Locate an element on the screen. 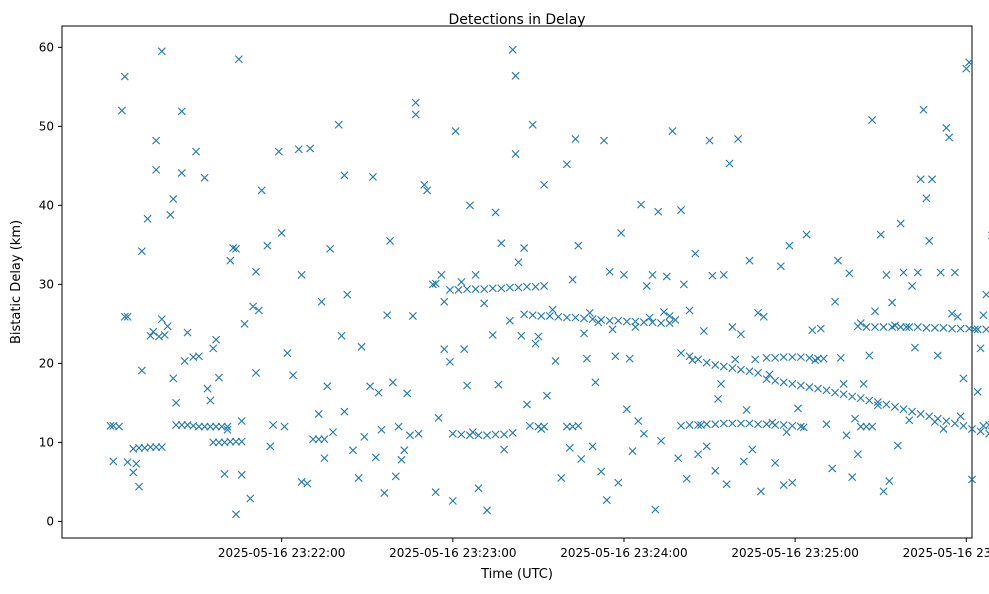 The width and height of the screenshot is (989, 594). y-axis: 0 10 20 30 40 50 60 is located at coordinates (50, 284).